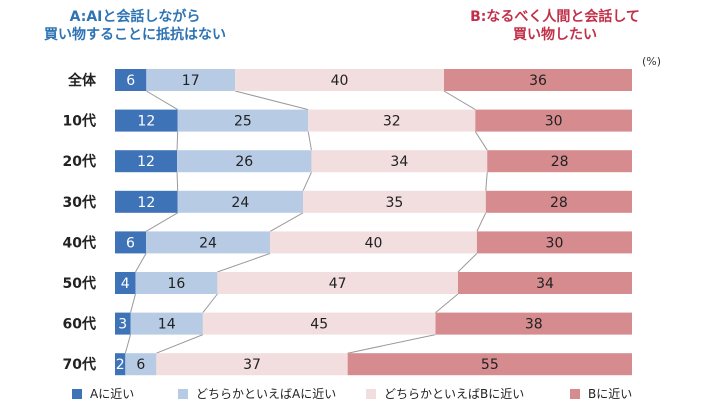 The image size is (709, 410). I want to click on data-label: 3, so click(122, 325).